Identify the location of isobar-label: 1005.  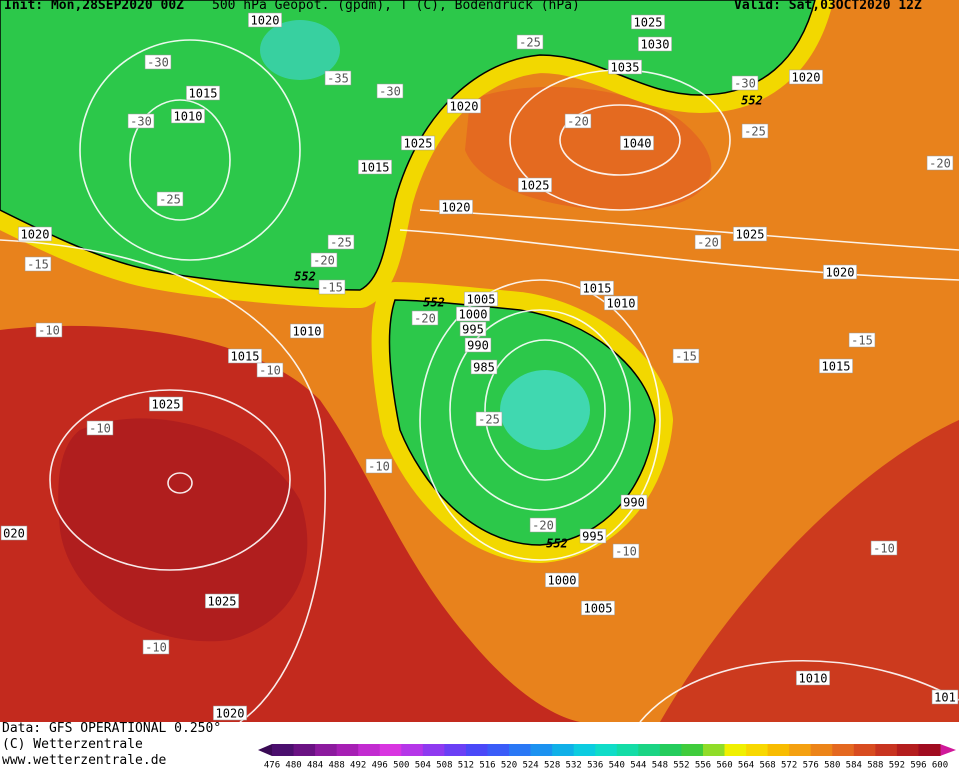
(481, 300).